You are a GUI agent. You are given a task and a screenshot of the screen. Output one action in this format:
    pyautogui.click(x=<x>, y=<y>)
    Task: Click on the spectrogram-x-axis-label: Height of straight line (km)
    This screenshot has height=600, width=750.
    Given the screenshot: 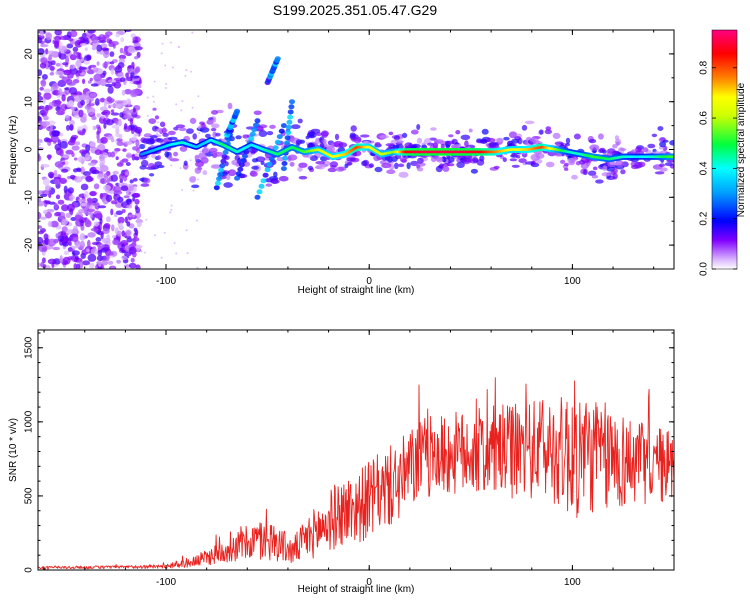 What is the action you would take?
    pyautogui.click(x=356, y=290)
    